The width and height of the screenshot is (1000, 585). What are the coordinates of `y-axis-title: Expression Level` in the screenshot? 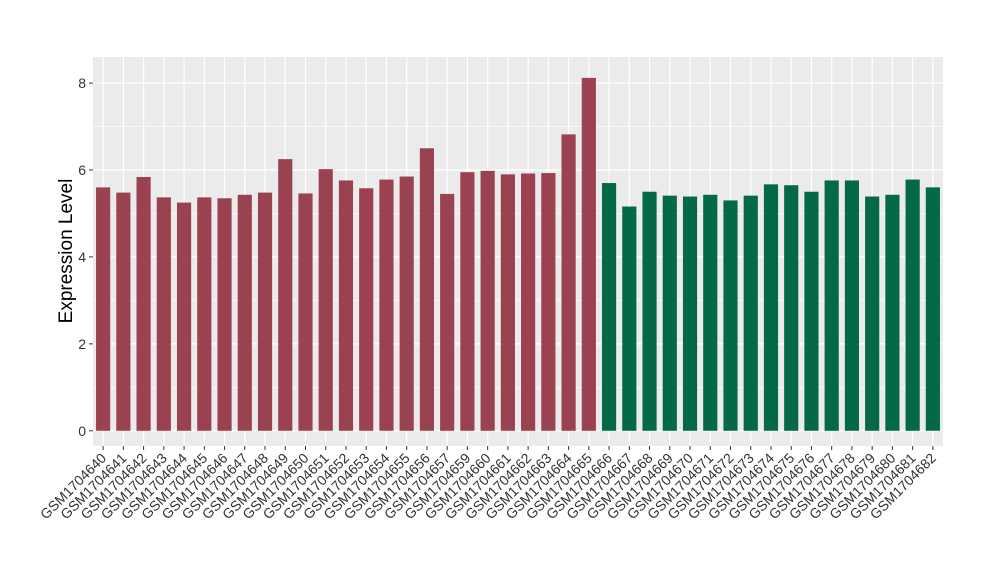 It's located at (66, 251).